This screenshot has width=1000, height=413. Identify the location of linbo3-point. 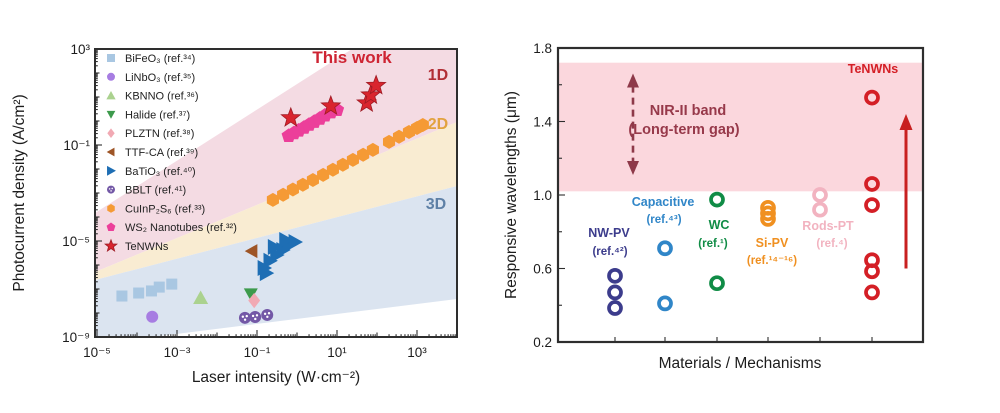
(152, 316).